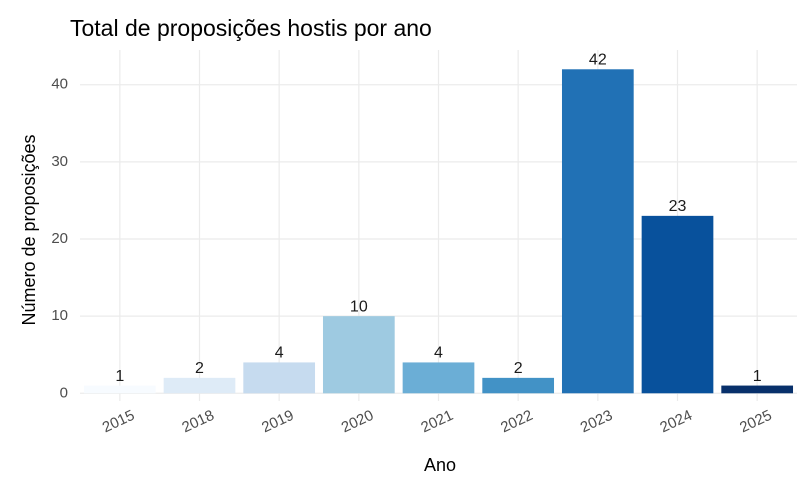 Image resolution: width=797 pixels, height=477 pixels. Describe the element at coordinates (59, 161) in the screenshot. I see `y-tick-label: 30` at that location.